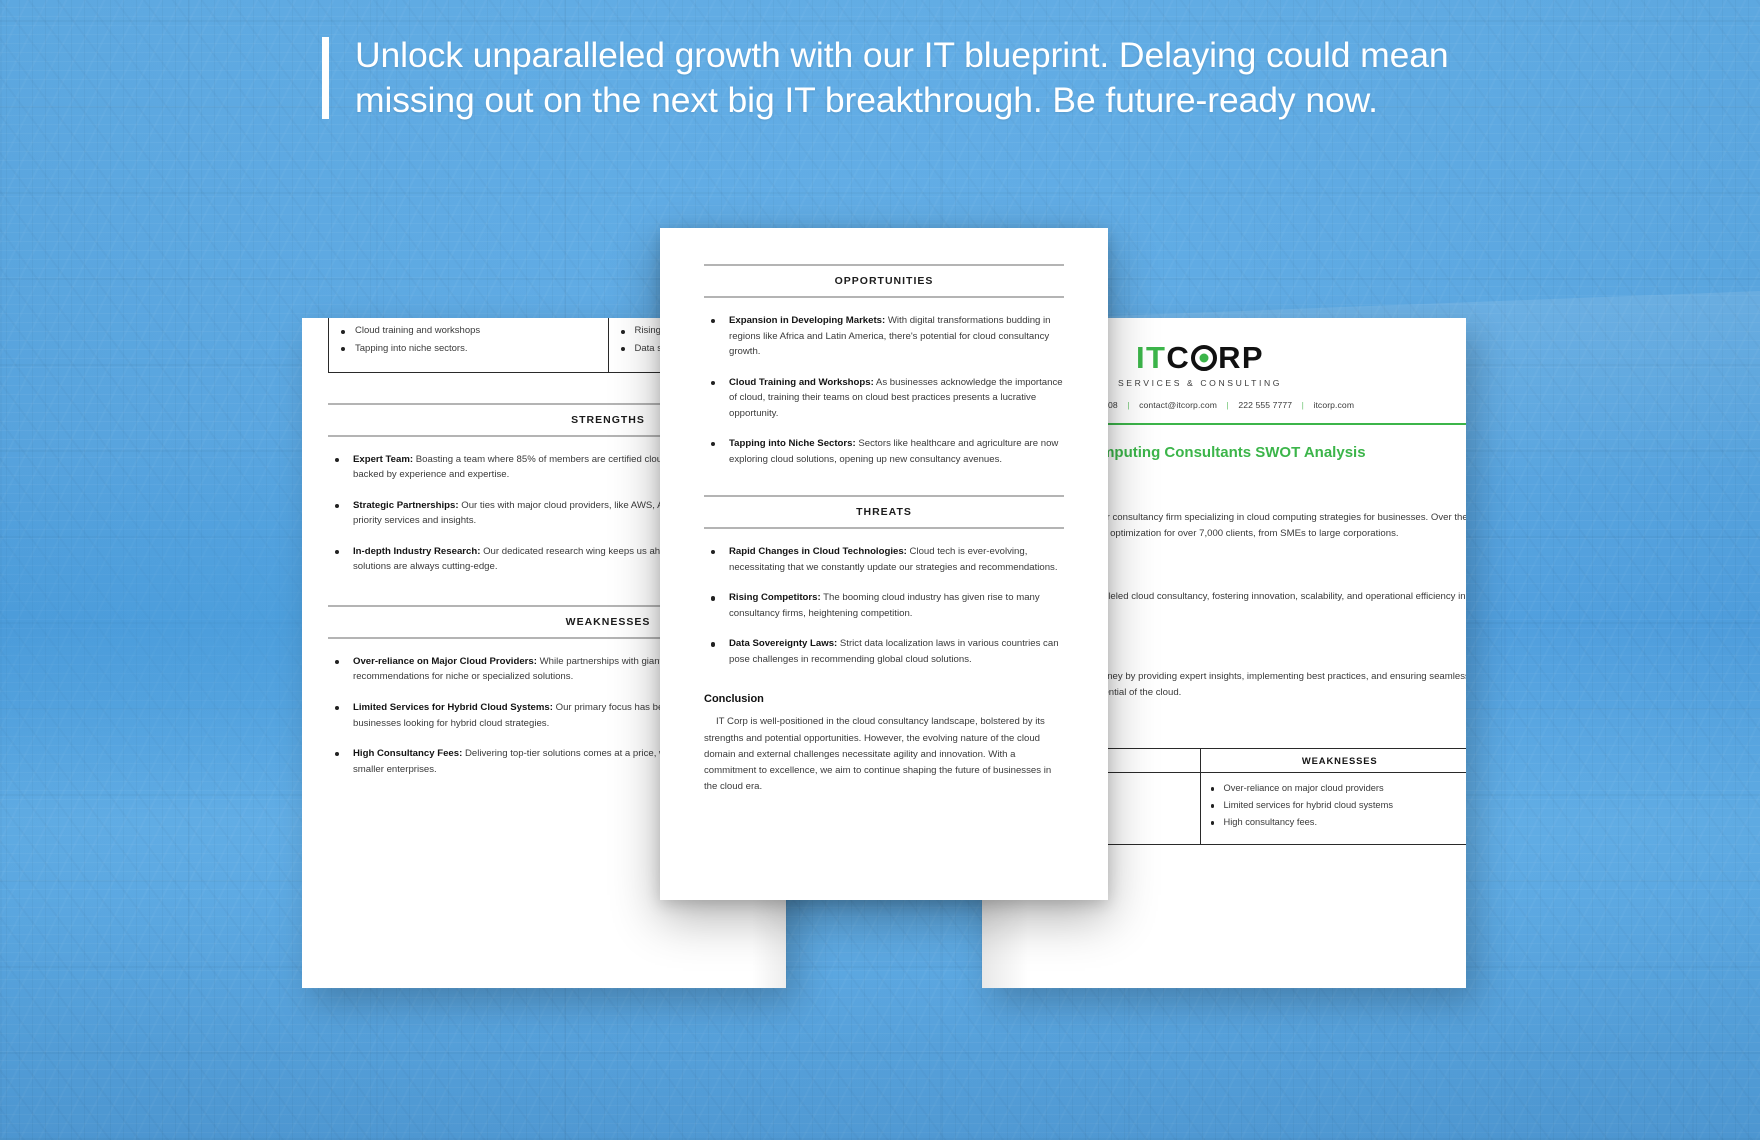 Image resolution: width=1760 pixels, height=1140 pixels. Describe the element at coordinates (1151, 357) in the screenshot. I see `logo-it-text: IT` at that location.